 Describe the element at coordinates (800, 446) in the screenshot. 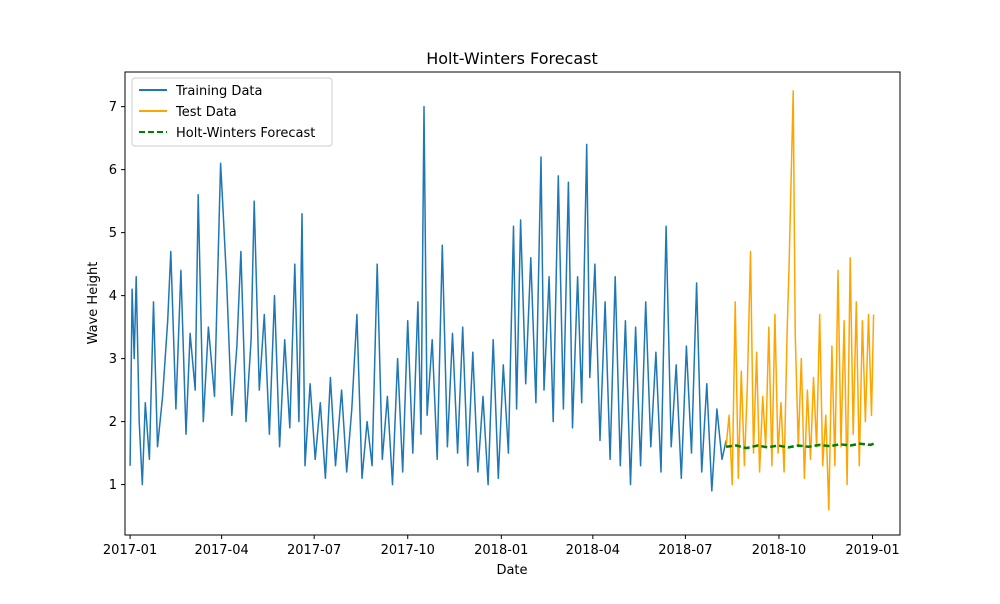

I see `holt-winters-forecast-line` at that location.